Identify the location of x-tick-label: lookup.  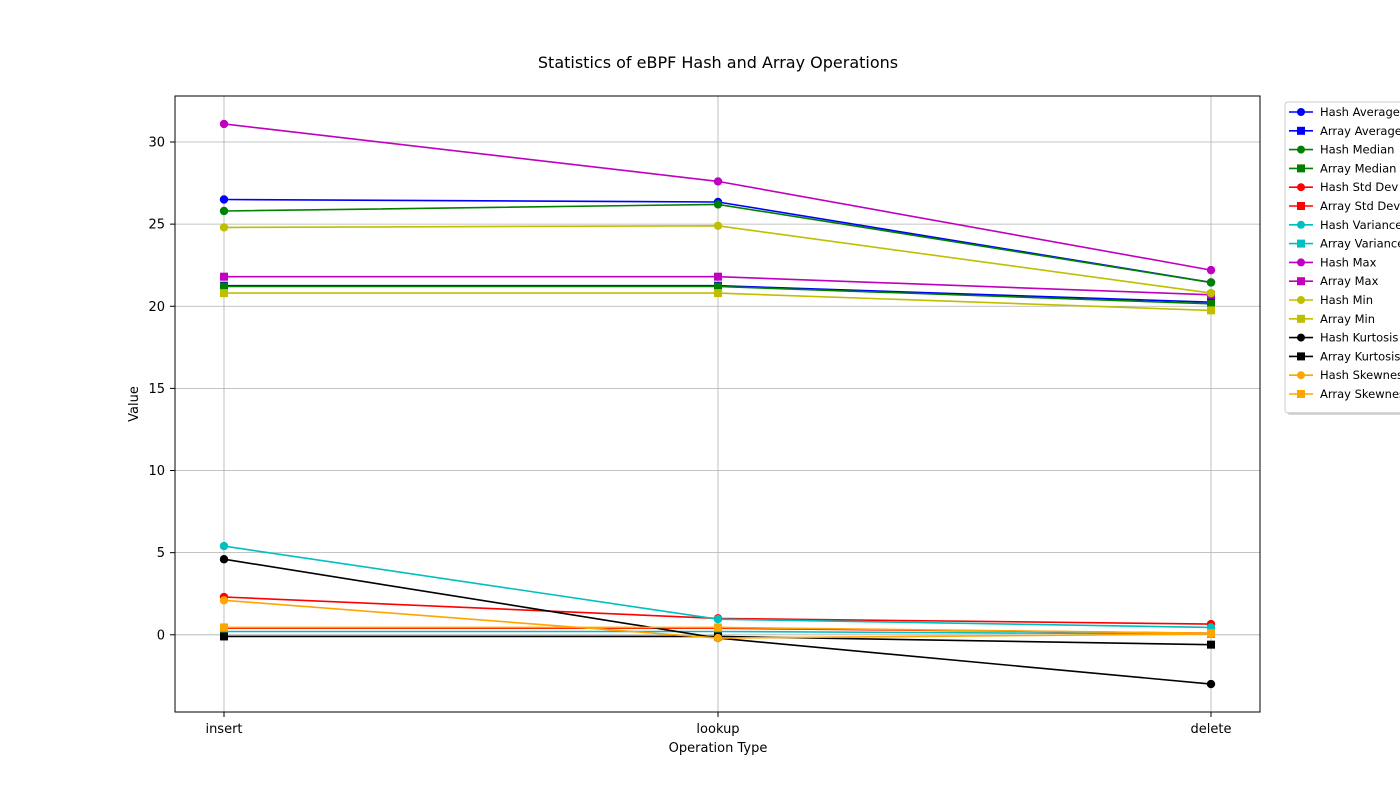
(717, 729).